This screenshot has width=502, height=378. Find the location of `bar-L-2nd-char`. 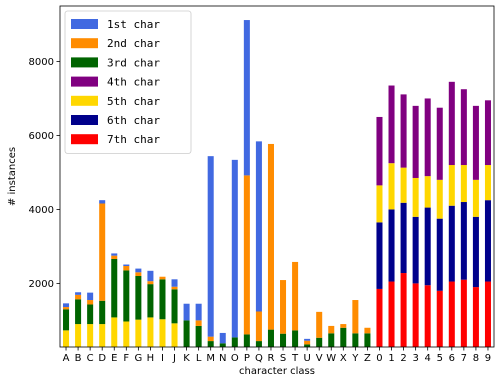

bar-L-2nd-char is located at coordinates (198, 323).